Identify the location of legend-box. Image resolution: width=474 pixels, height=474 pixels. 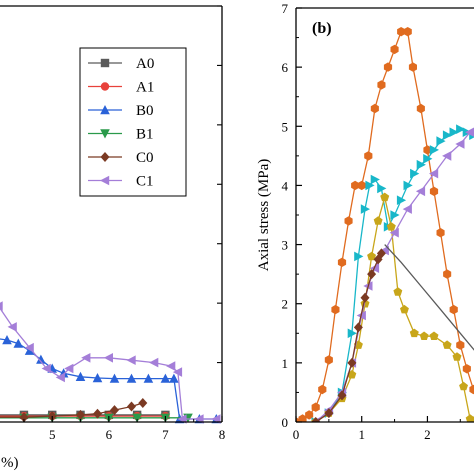
(133, 122).